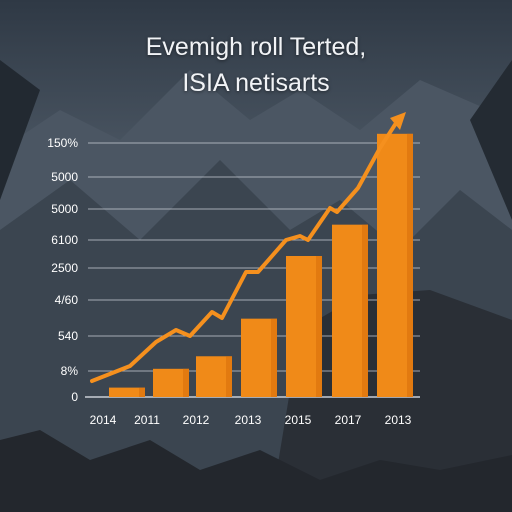 The width and height of the screenshot is (512, 512). I want to click on y-tick-label: 150%, so click(62, 143).